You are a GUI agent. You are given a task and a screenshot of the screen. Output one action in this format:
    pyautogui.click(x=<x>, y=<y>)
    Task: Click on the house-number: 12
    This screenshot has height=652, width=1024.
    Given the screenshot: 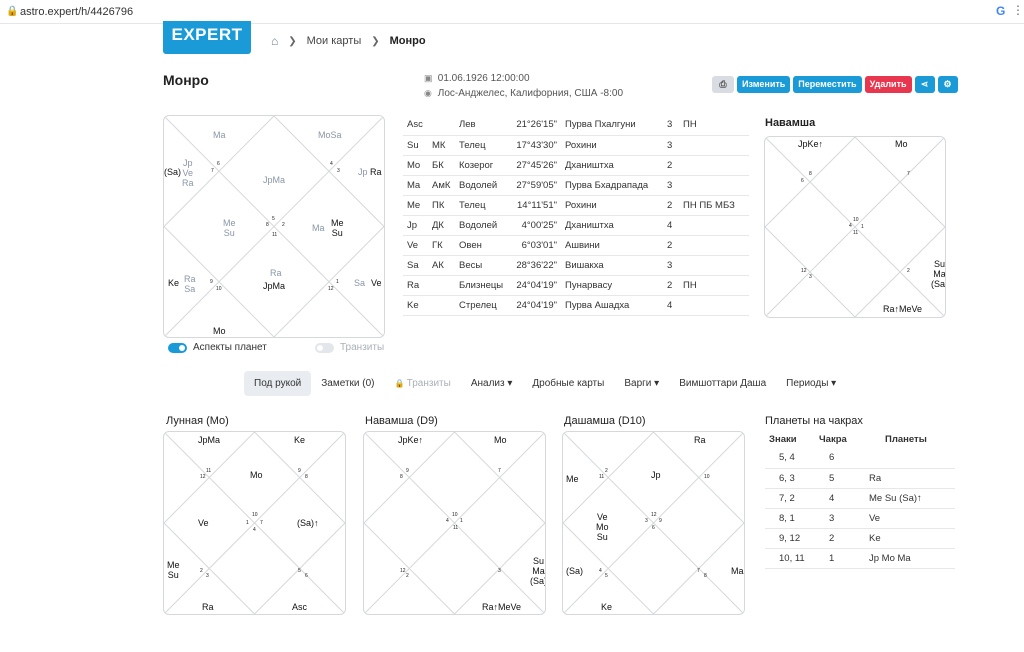 What is the action you would take?
    pyautogui.click(x=203, y=477)
    